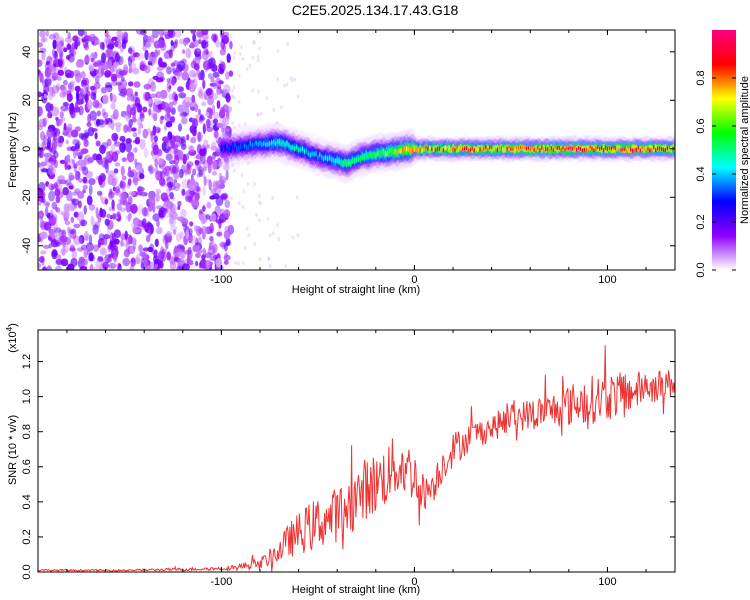 This screenshot has width=750, height=600. What do you see at coordinates (27, 149) in the screenshot?
I see `y-tick-label: 0` at bounding box center [27, 149].